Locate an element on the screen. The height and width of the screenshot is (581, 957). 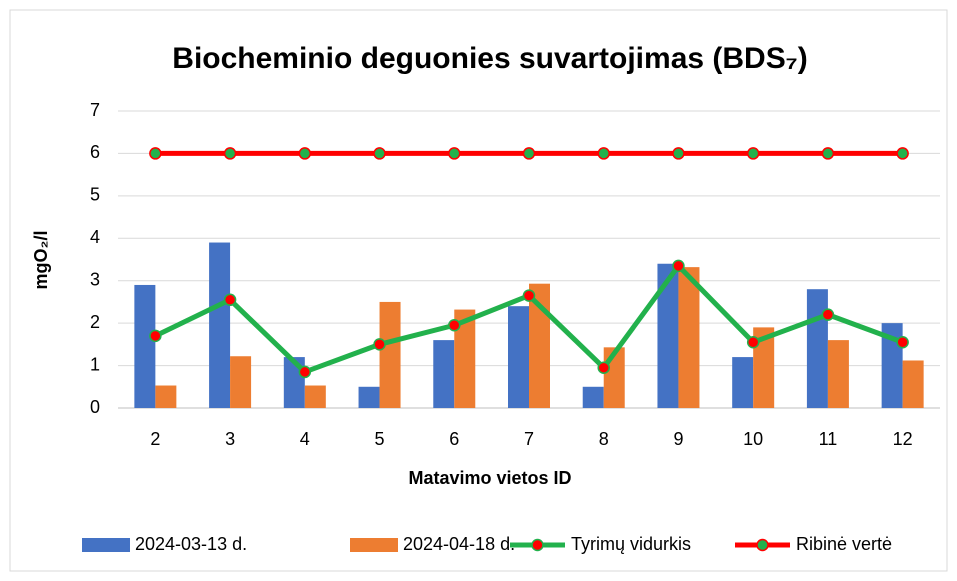
x-axis-title: Matavimo vietos ID is located at coordinates (489, 478).